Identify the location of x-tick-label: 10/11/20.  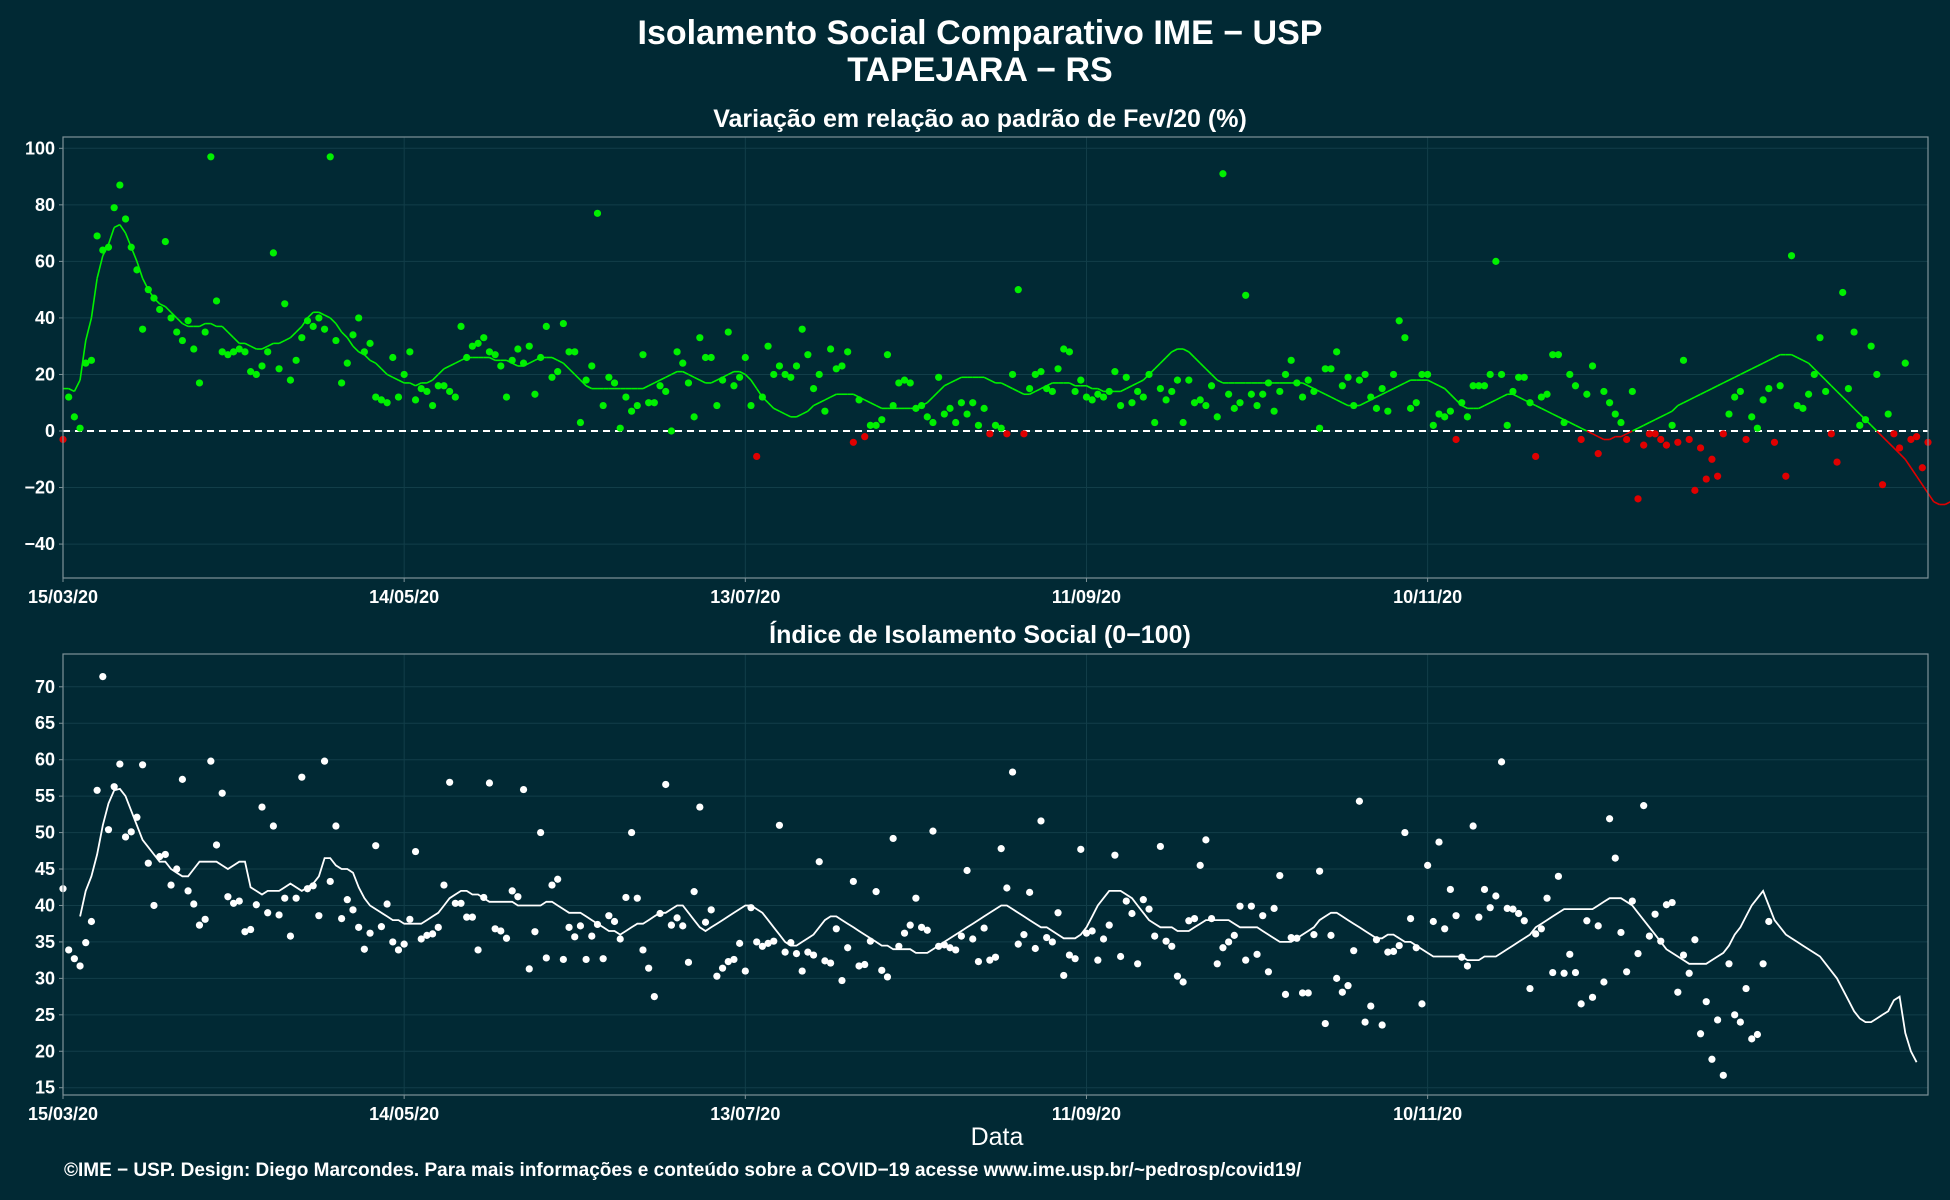
(1427, 1114).